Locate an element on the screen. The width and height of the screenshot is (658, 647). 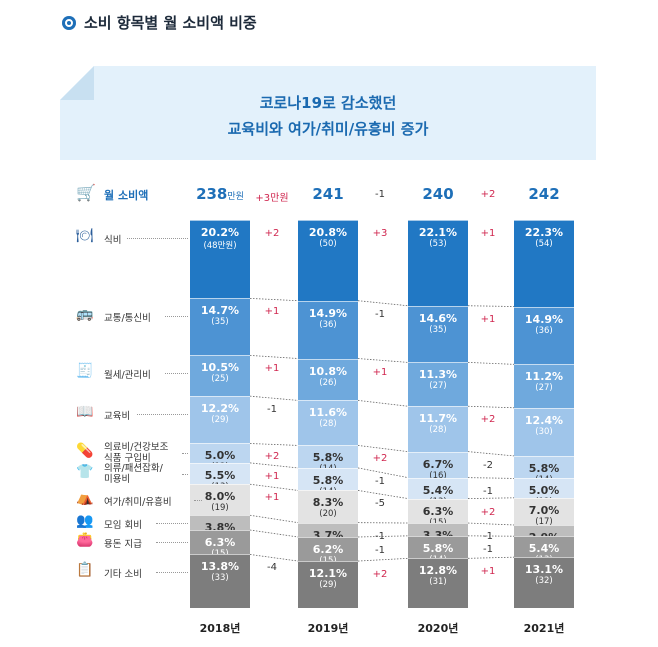
segment-amount-label: (25) is located at coordinates (220, 379).